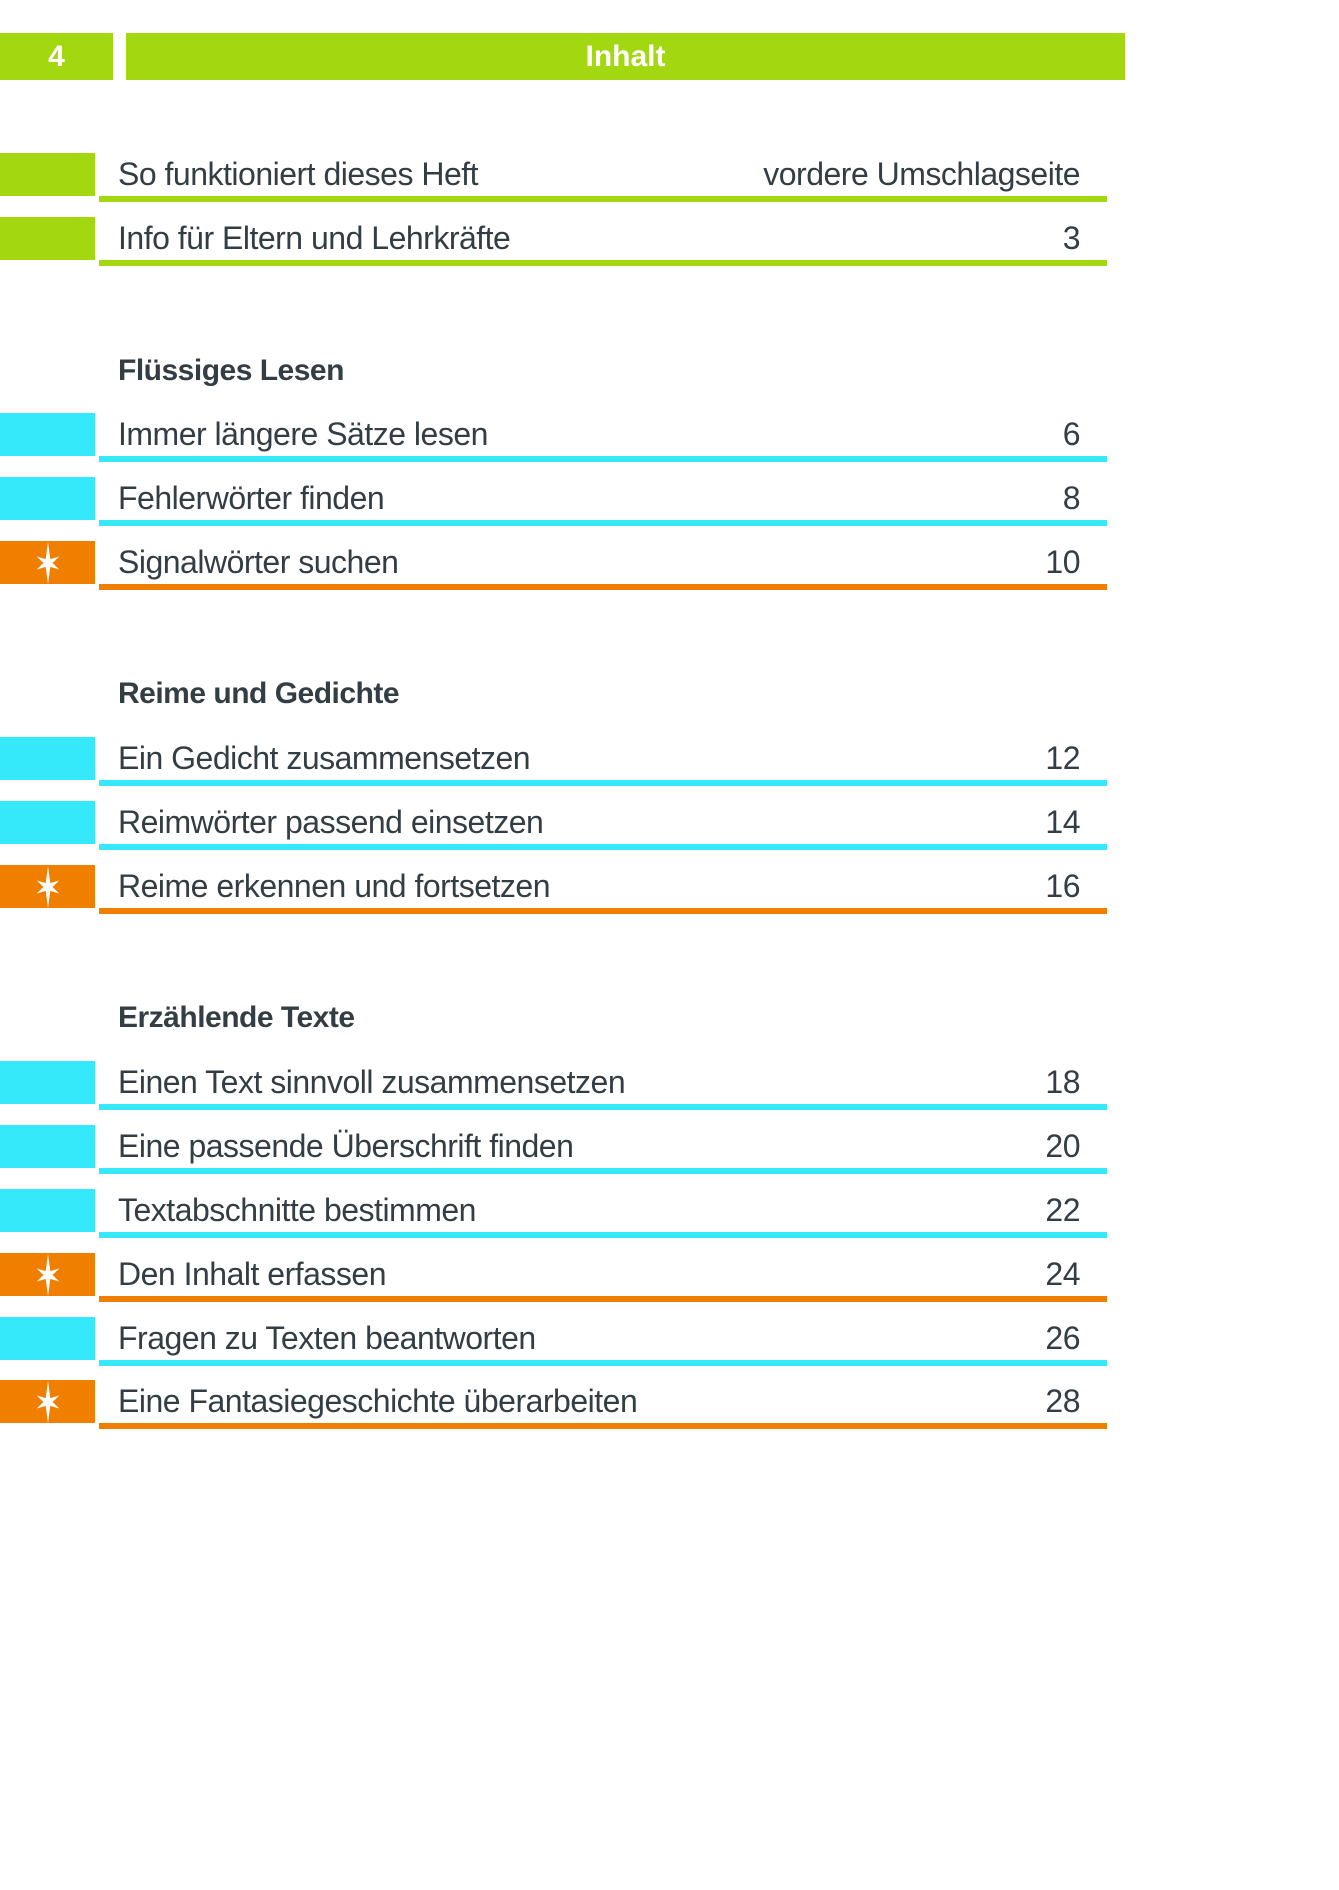 The width and height of the screenshot is (1339, 1890). I want to click on toc-entry: Einen Text sinnvoll zusammensetzen 18, so click(553, 1085).